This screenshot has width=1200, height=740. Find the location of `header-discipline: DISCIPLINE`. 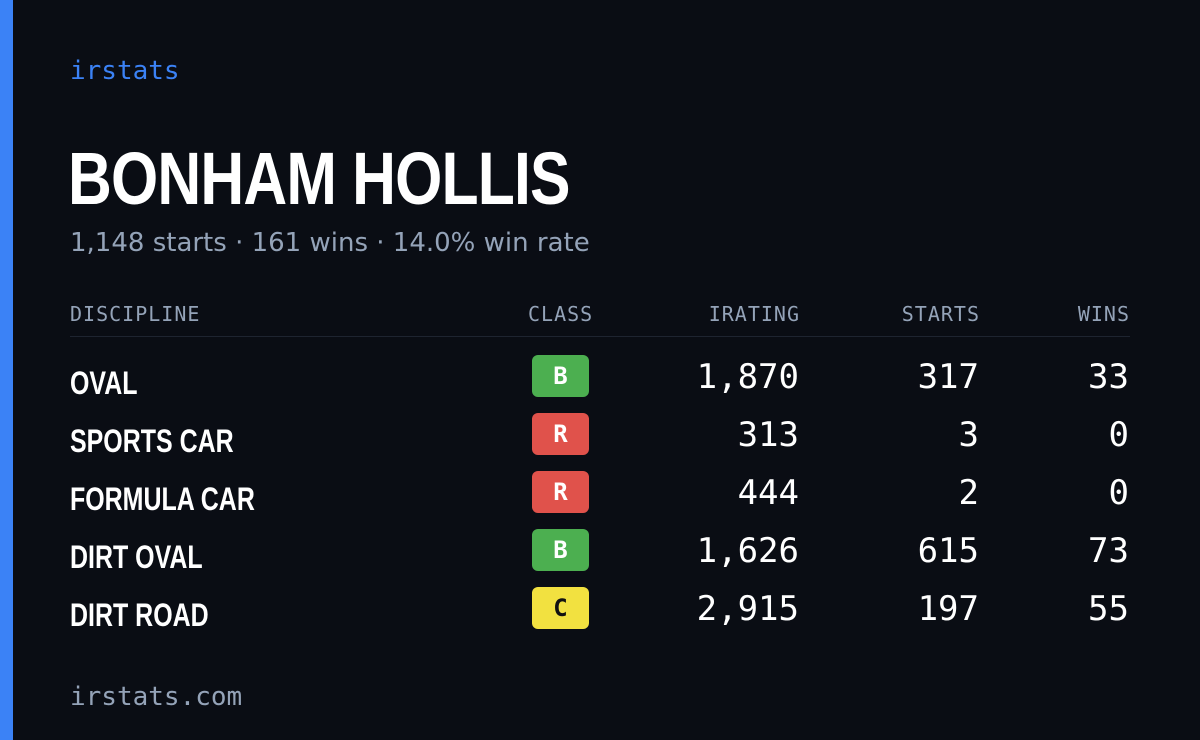

header-discipline: DISCIPLINE is located at coordinates (135, 314).